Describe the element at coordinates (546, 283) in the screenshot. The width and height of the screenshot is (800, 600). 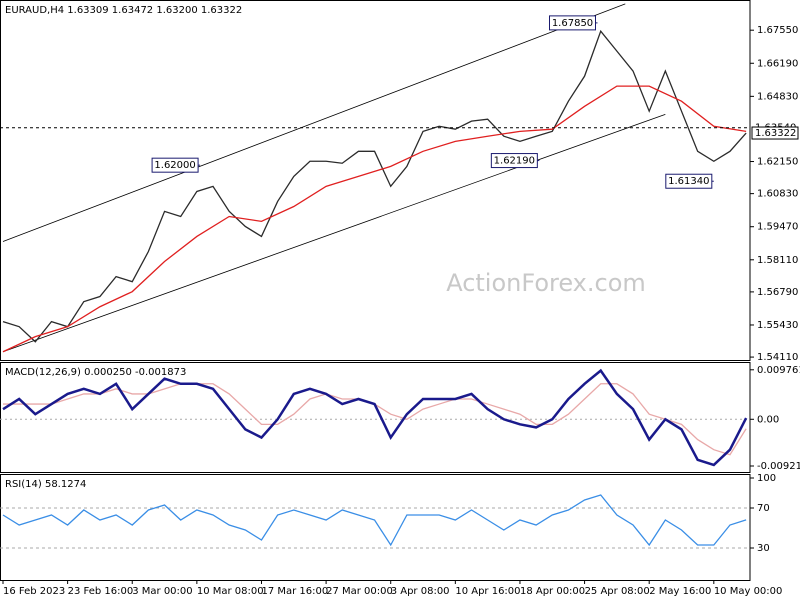
I see `watermark: ActionForex.com` at that location.